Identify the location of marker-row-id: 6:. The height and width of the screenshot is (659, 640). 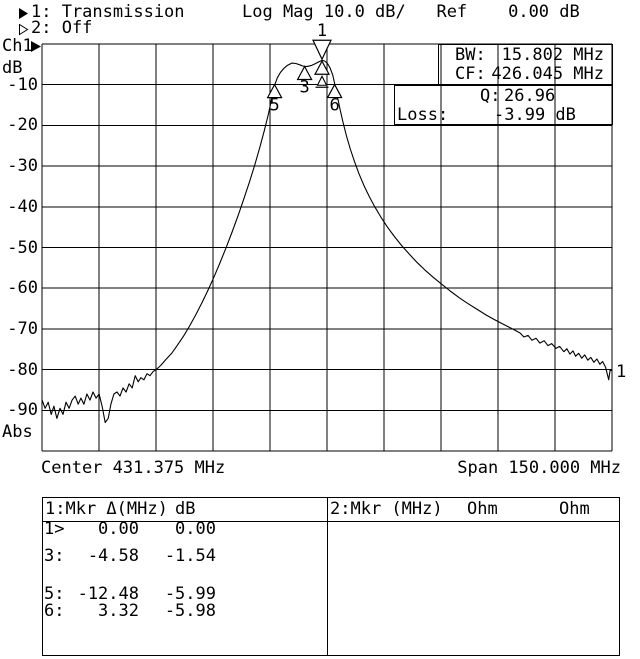
(54, 611).